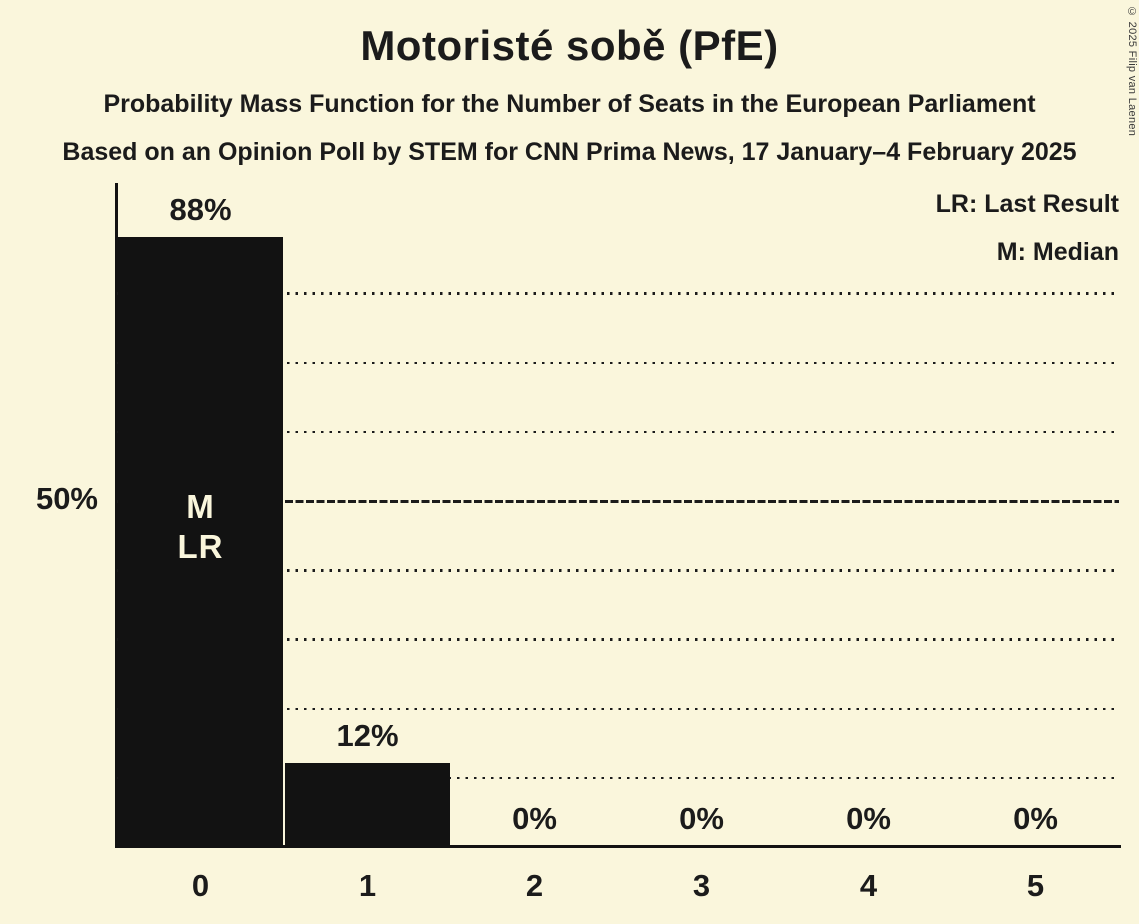 The height and width of the screenshot is (924, 1139). Describe the element at coordinates (868, 818) in the screenshot. I see `bar-value-label-seat-4: 0%` at that location.